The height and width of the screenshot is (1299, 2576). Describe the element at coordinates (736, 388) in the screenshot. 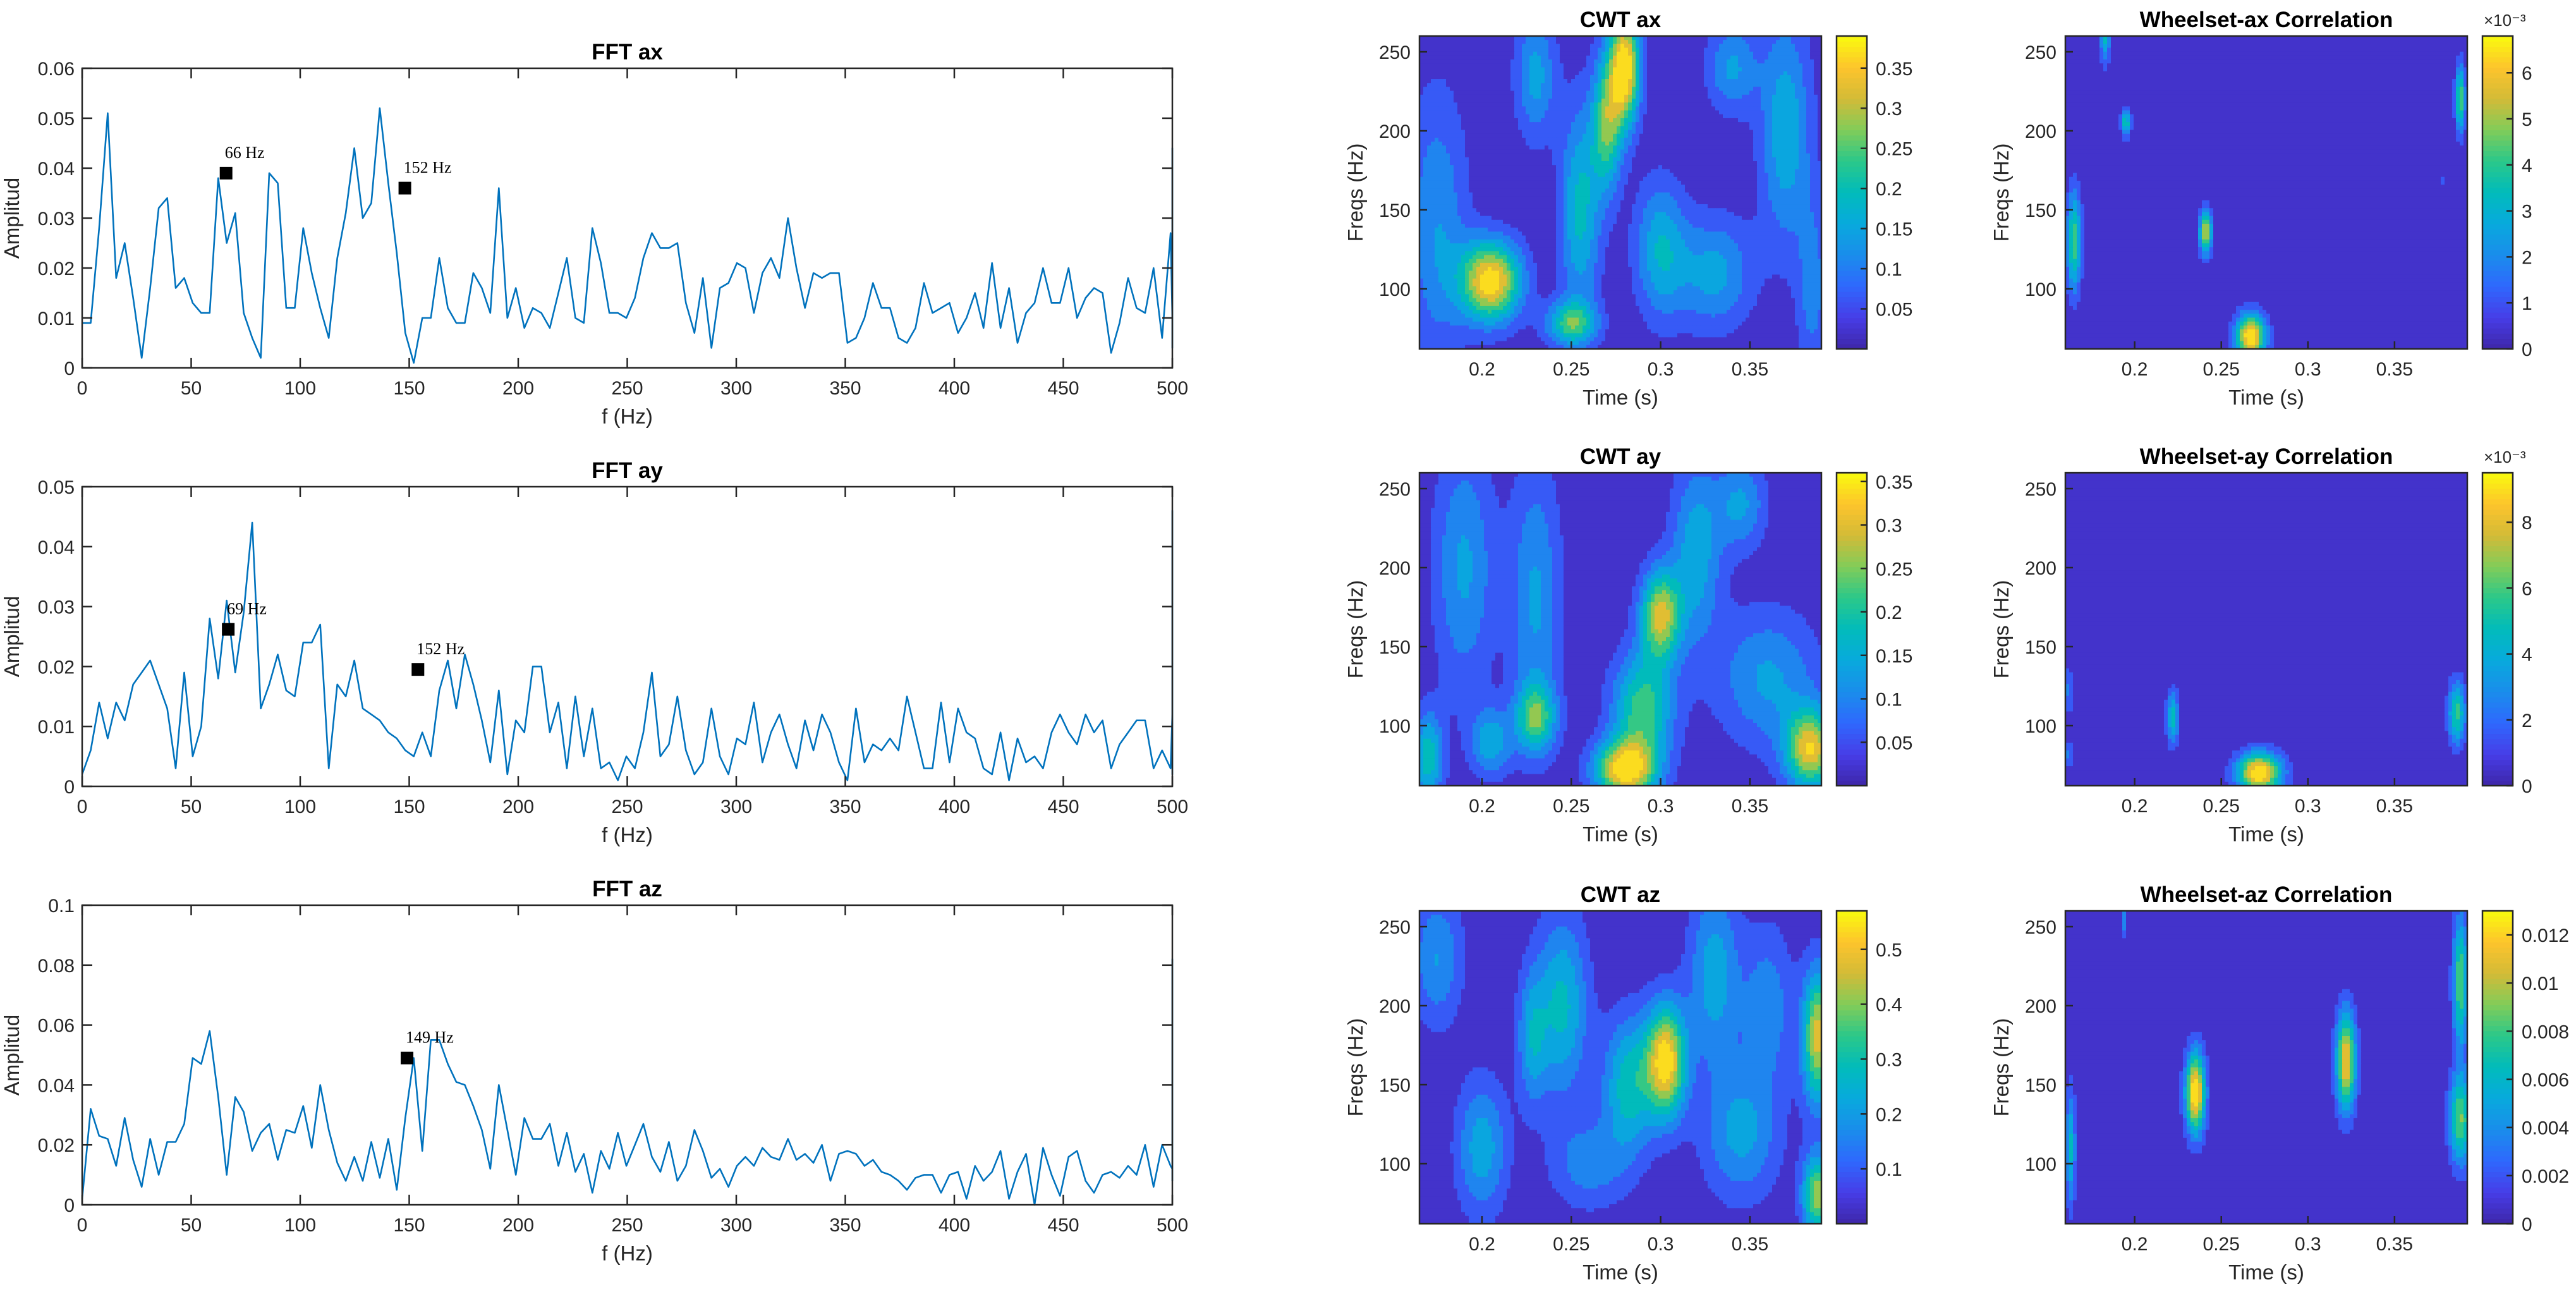

I see `x-tick-label: 300` at that location.